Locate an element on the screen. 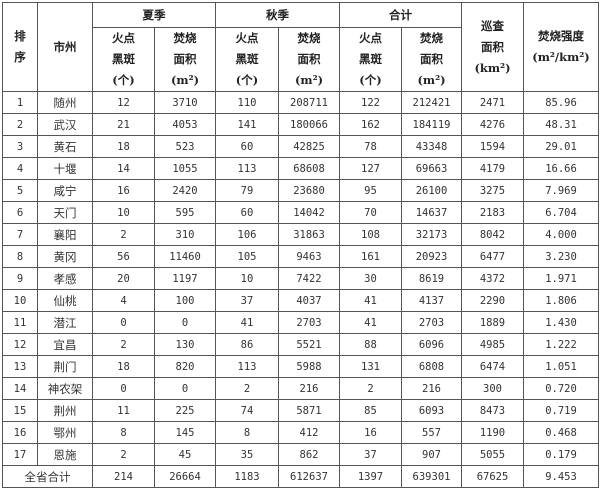  cell-summer-burn-area: 1055 is located at coordinates (185, 168).